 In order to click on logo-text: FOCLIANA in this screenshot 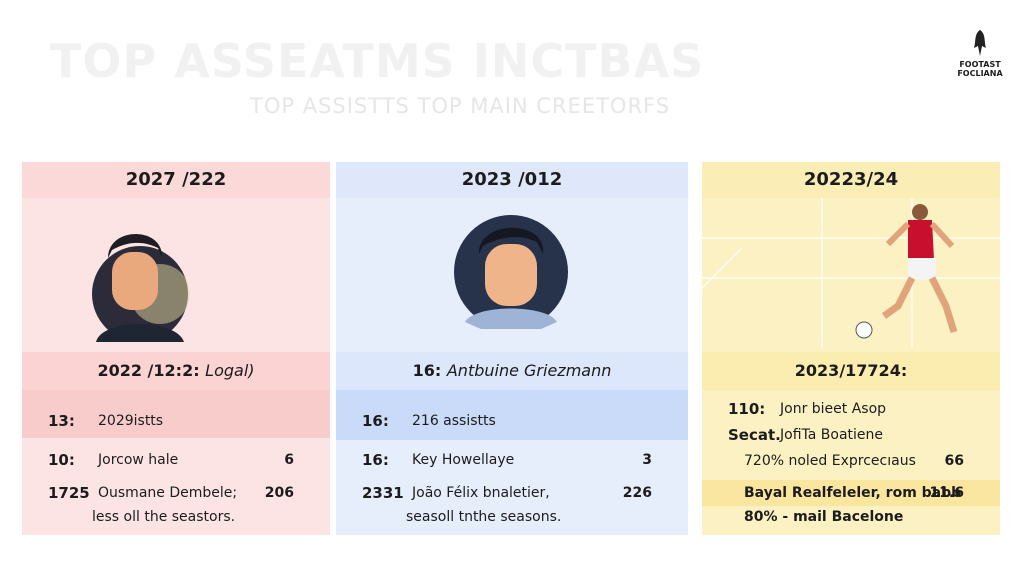, I will do `click(980, 73)`.